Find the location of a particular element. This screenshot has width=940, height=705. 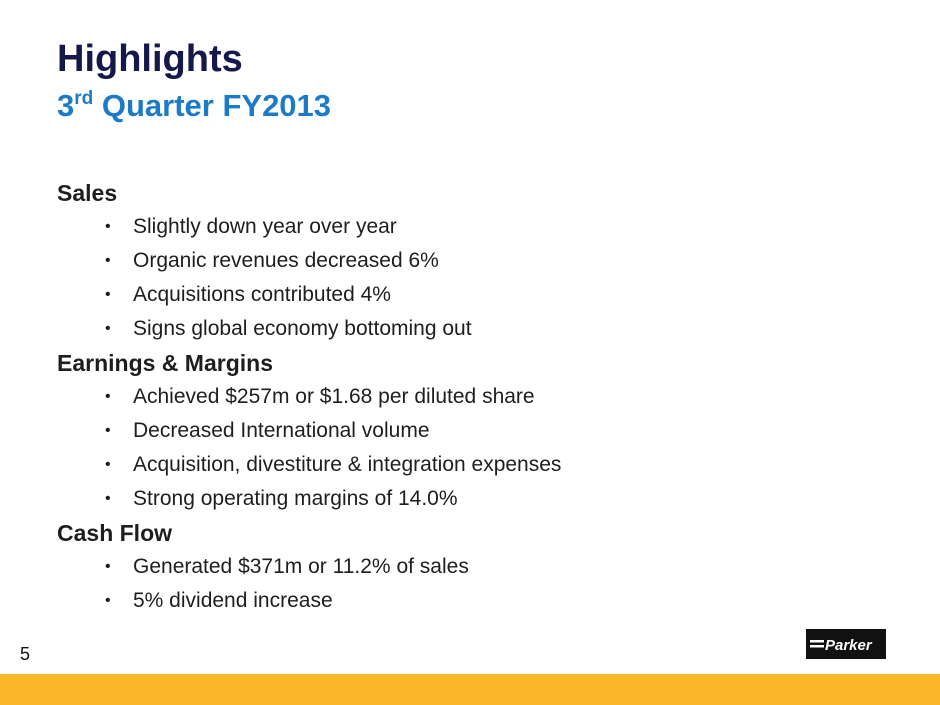

parker-logo-mark: Parker is located at coordinates (846, 644).